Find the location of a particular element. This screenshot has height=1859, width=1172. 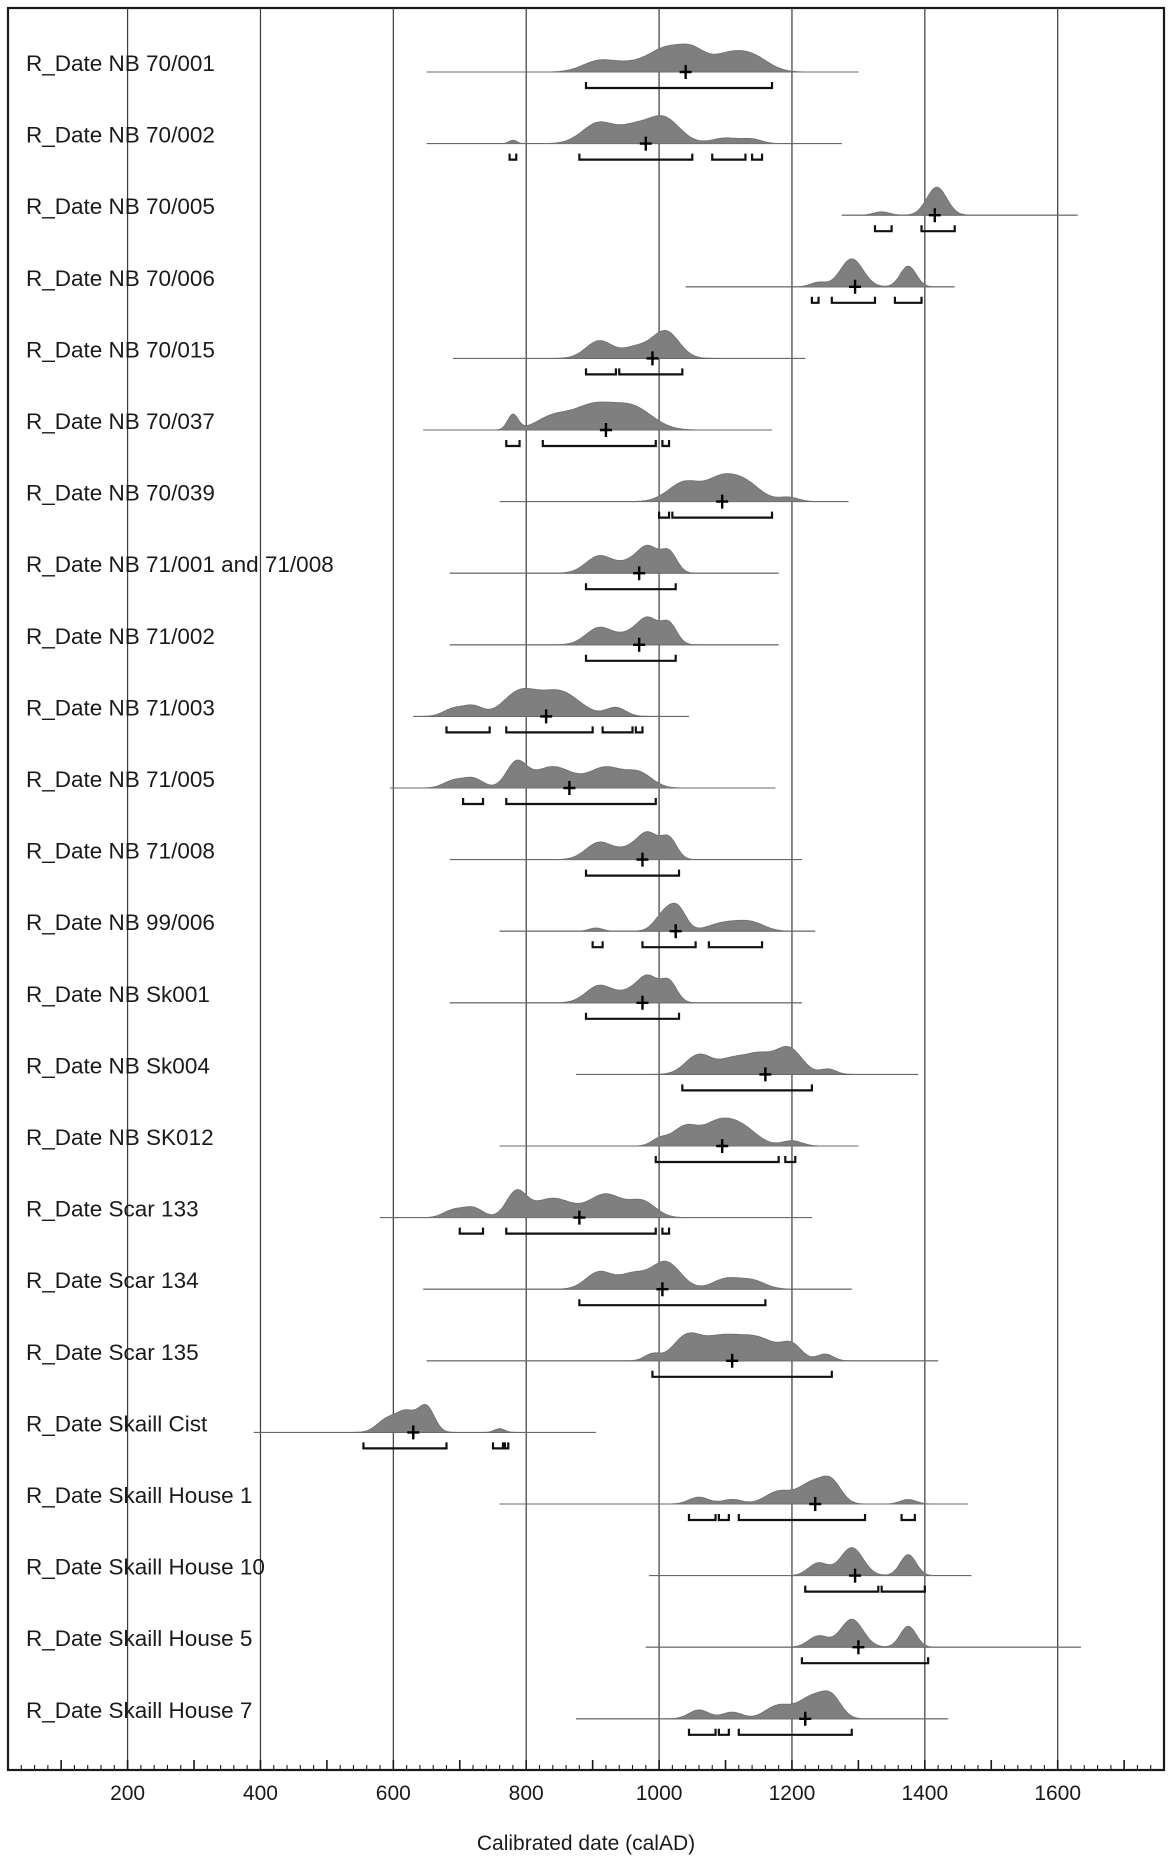

row-label: R_Date Scar 135 is located at coordinates (112, 1352).